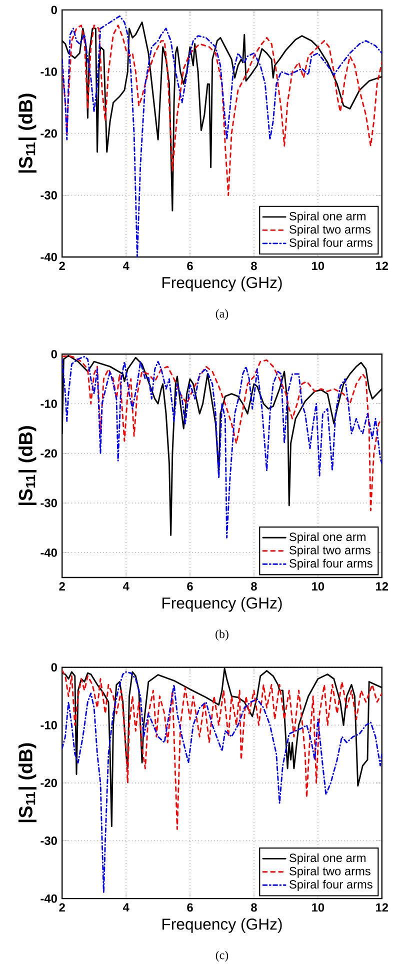  What do you see at coordinates (222, 956) in the screenshot?
I see `text: (c)` at bounding box center [222, 956].